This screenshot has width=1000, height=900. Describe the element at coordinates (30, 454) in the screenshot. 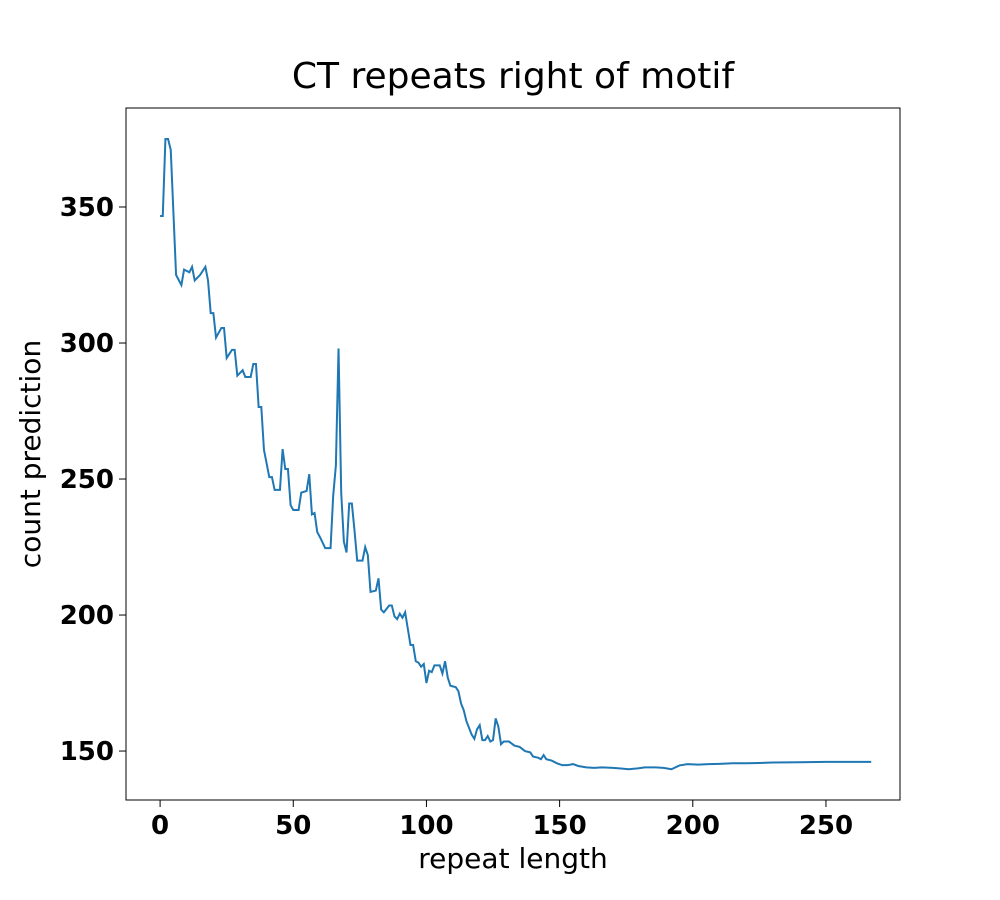

I see `y-axis-label: count prediction` at that location.